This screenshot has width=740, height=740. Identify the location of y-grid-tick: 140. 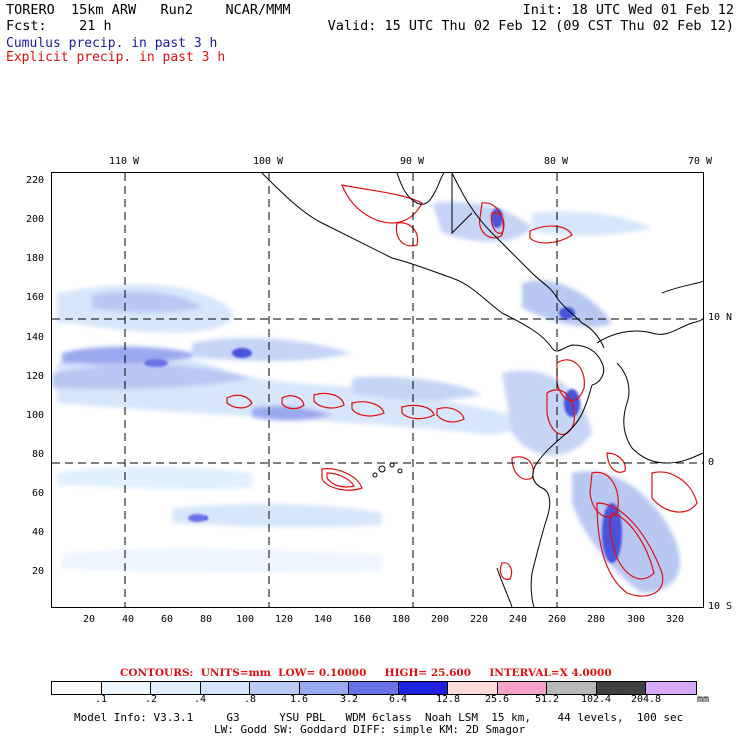
(34, 337).